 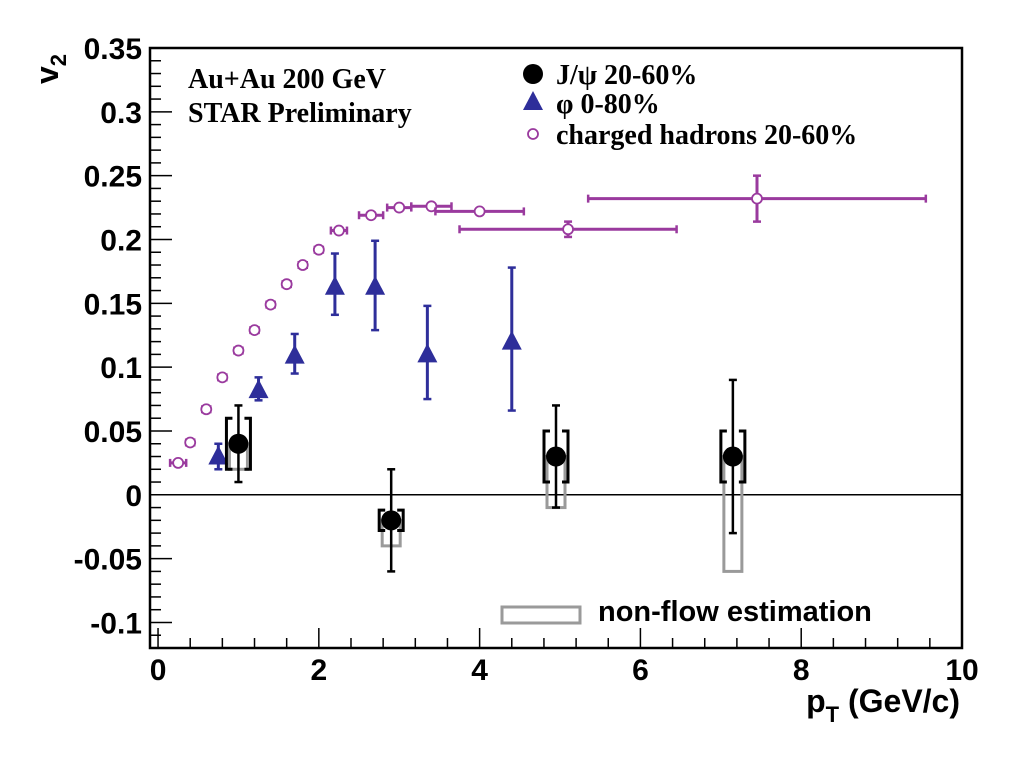 I want to click on y-tick-label: 0.15, so click(x=113, y=304).